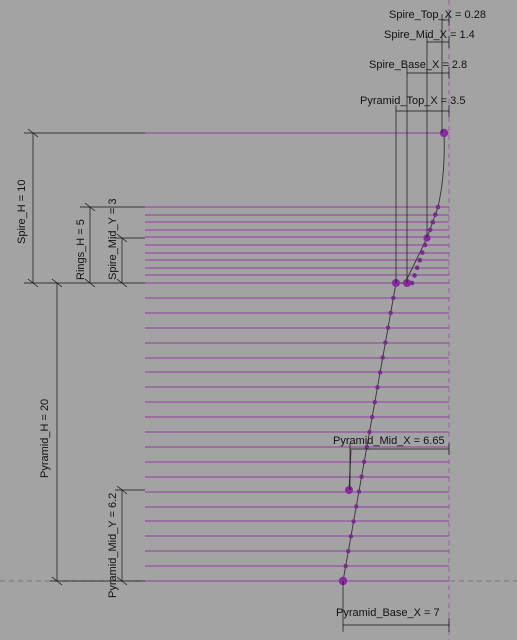  I want to click on label-spire-base-x: Spire_Base_X = 2.8, so click(418, 65).